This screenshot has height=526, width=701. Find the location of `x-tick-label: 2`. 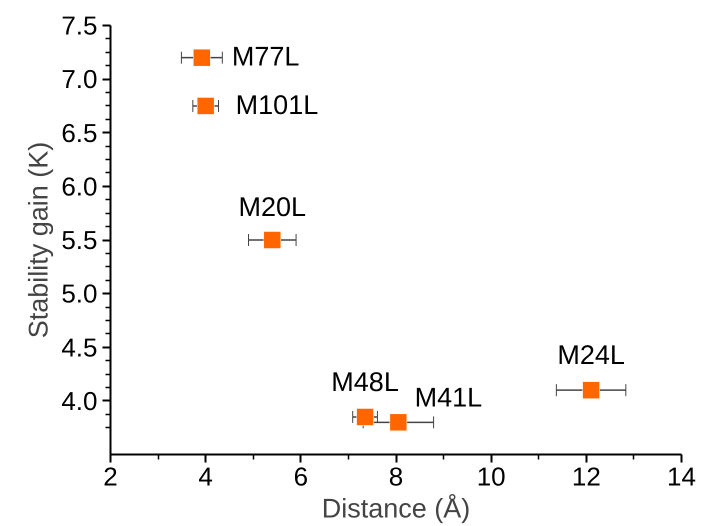

x-tick-label: 2 is located at coordinates (110, 477).